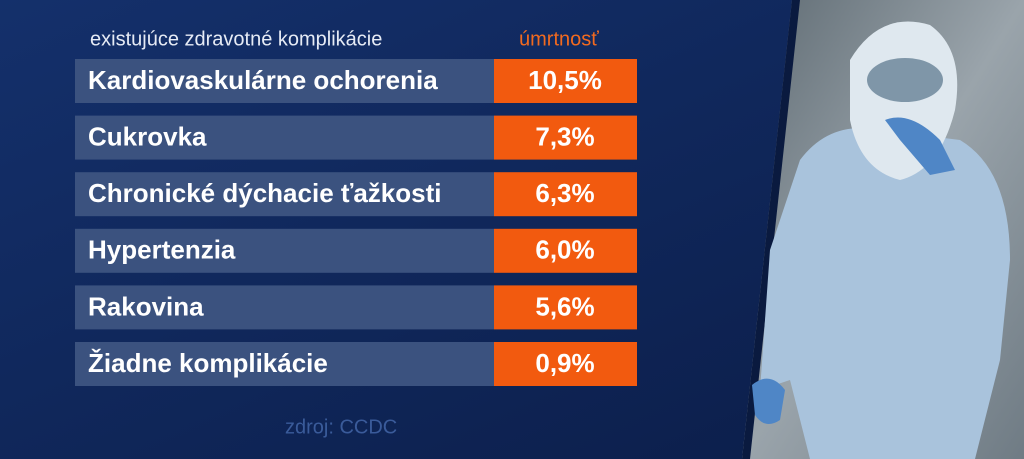 This screenshot has height=459, width=1024. I want to click on row-value: 5,6%, so click(564, 306).